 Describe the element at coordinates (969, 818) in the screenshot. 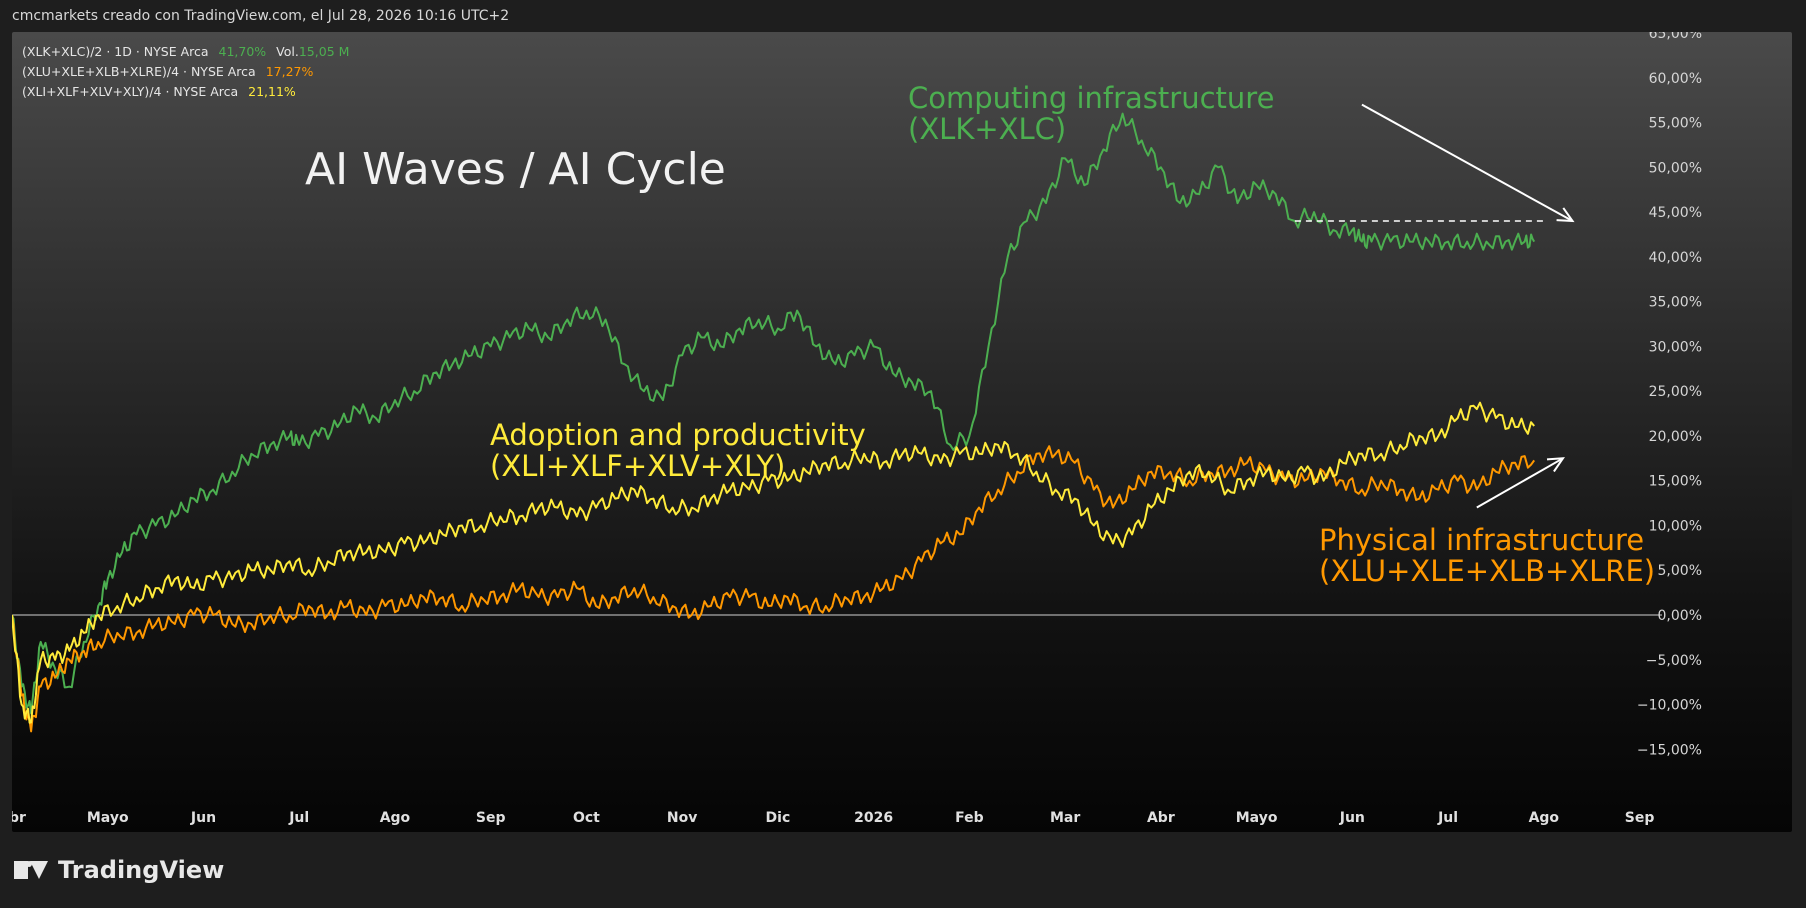

I see `x-tick-label: Feb` at that location.